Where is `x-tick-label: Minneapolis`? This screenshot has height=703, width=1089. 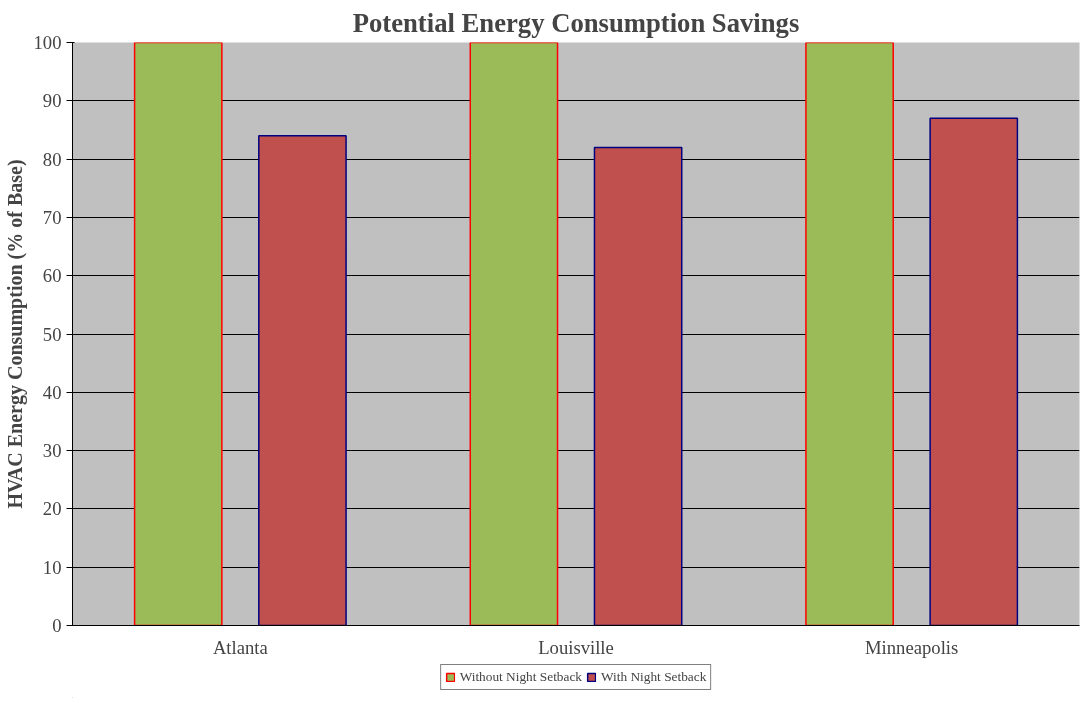
x-tick-label: Minneapolis is located at coordinates (912, 647).